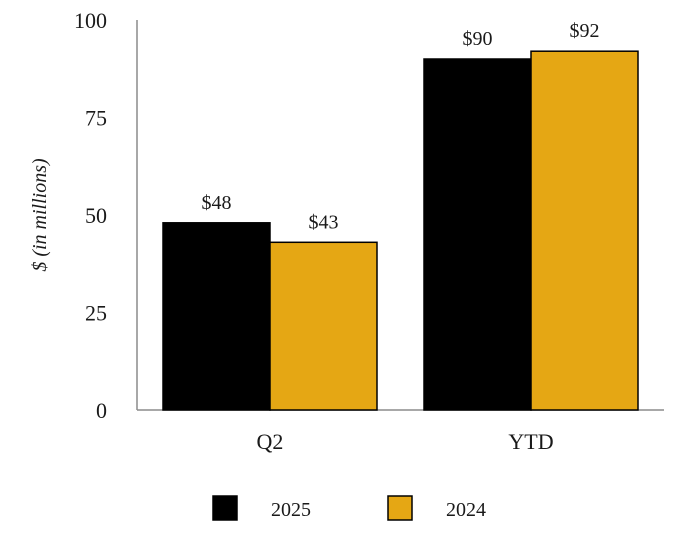 This screenshot has width=682, height=557. I want to click on legend-label-2024: 2024, so click(466, 510).